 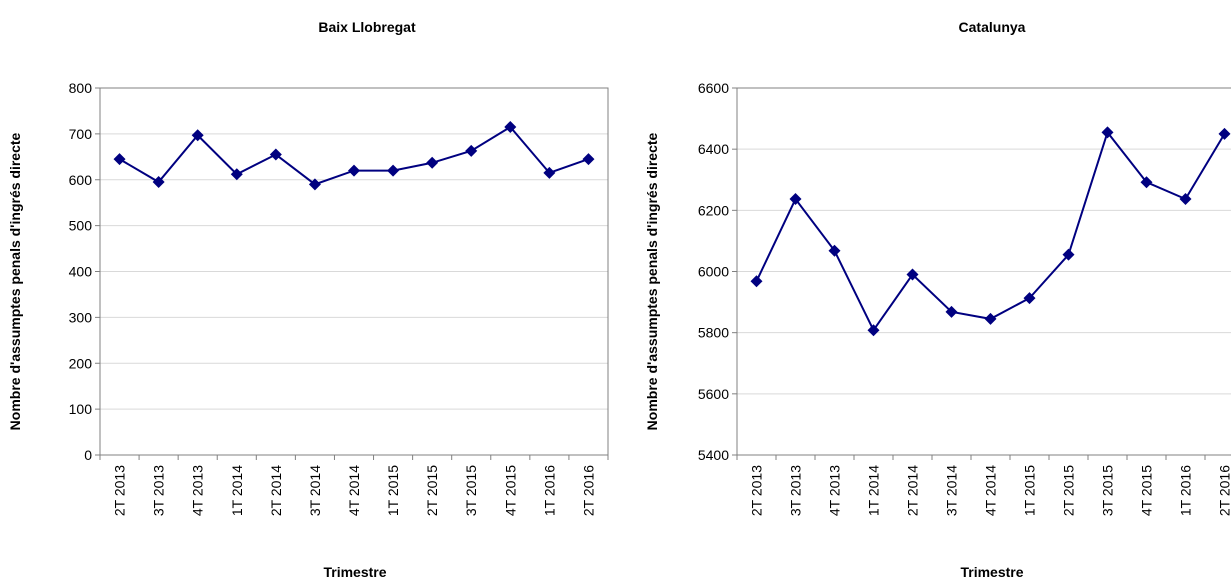 I want to click on y-tick-label: 0, so click(x=88, y=455).